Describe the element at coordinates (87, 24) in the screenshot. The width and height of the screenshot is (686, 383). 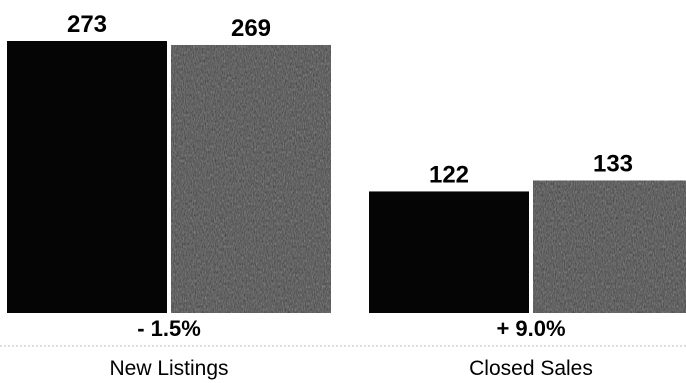
I see `value-label-0-0: 273` at that location.